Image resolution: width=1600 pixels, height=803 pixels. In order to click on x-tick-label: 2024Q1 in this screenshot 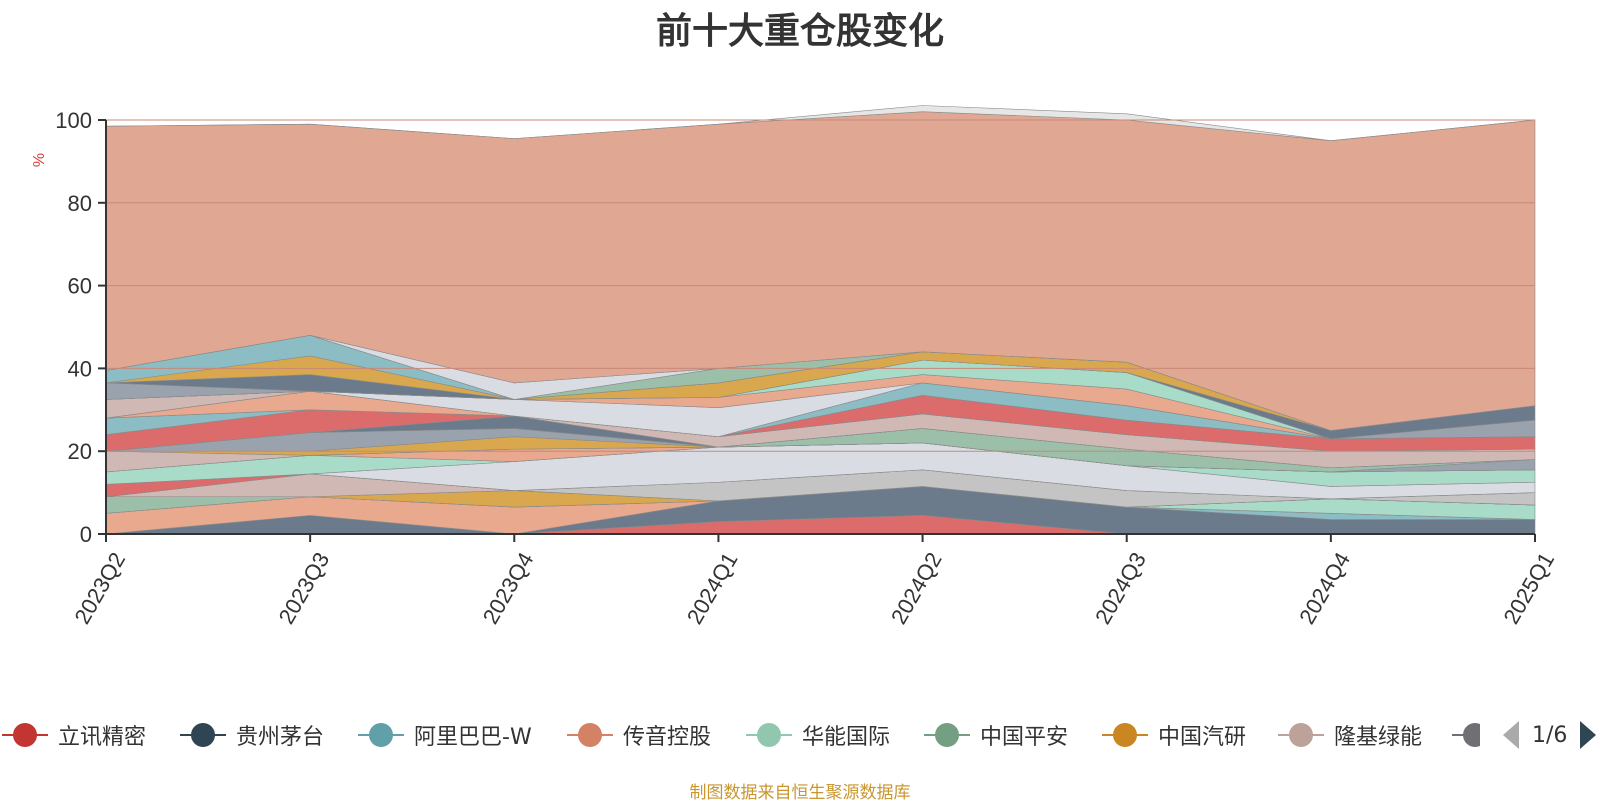, I will do `click(712, 588)`.